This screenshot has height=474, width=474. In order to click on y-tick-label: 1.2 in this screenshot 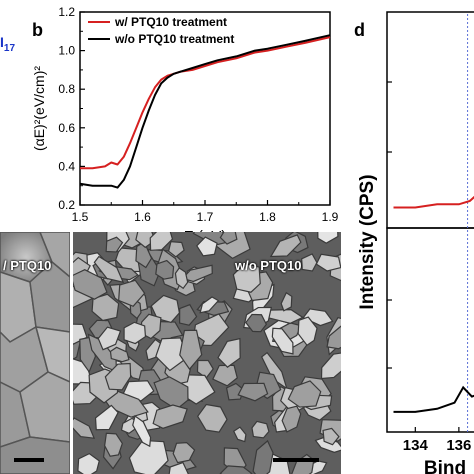, I will do `click(66, 12)`.